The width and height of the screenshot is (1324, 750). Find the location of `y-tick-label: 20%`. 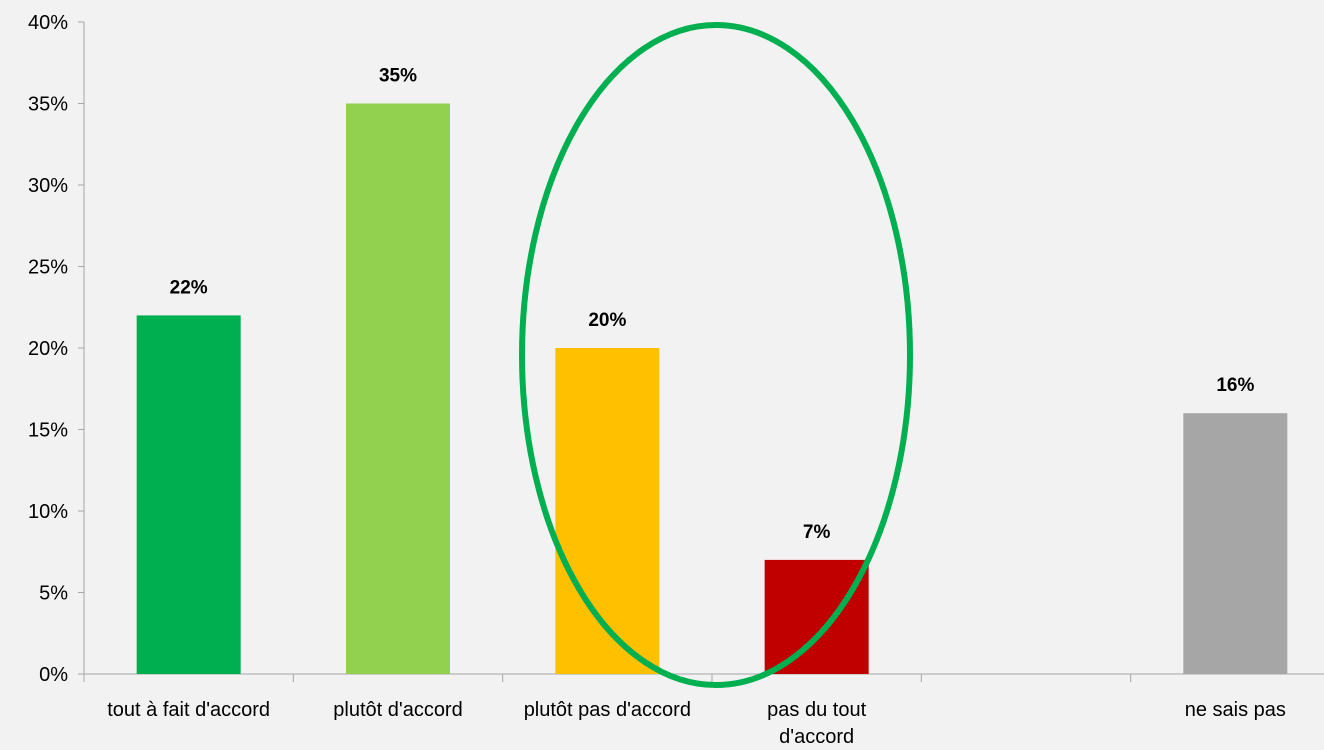

y-tick-label: 20% is located at coordinates (48, 349).